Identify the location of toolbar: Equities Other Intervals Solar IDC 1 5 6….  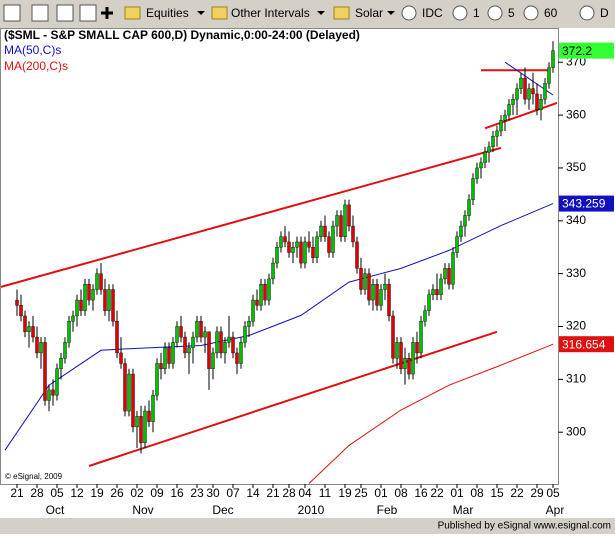
(306, 13).